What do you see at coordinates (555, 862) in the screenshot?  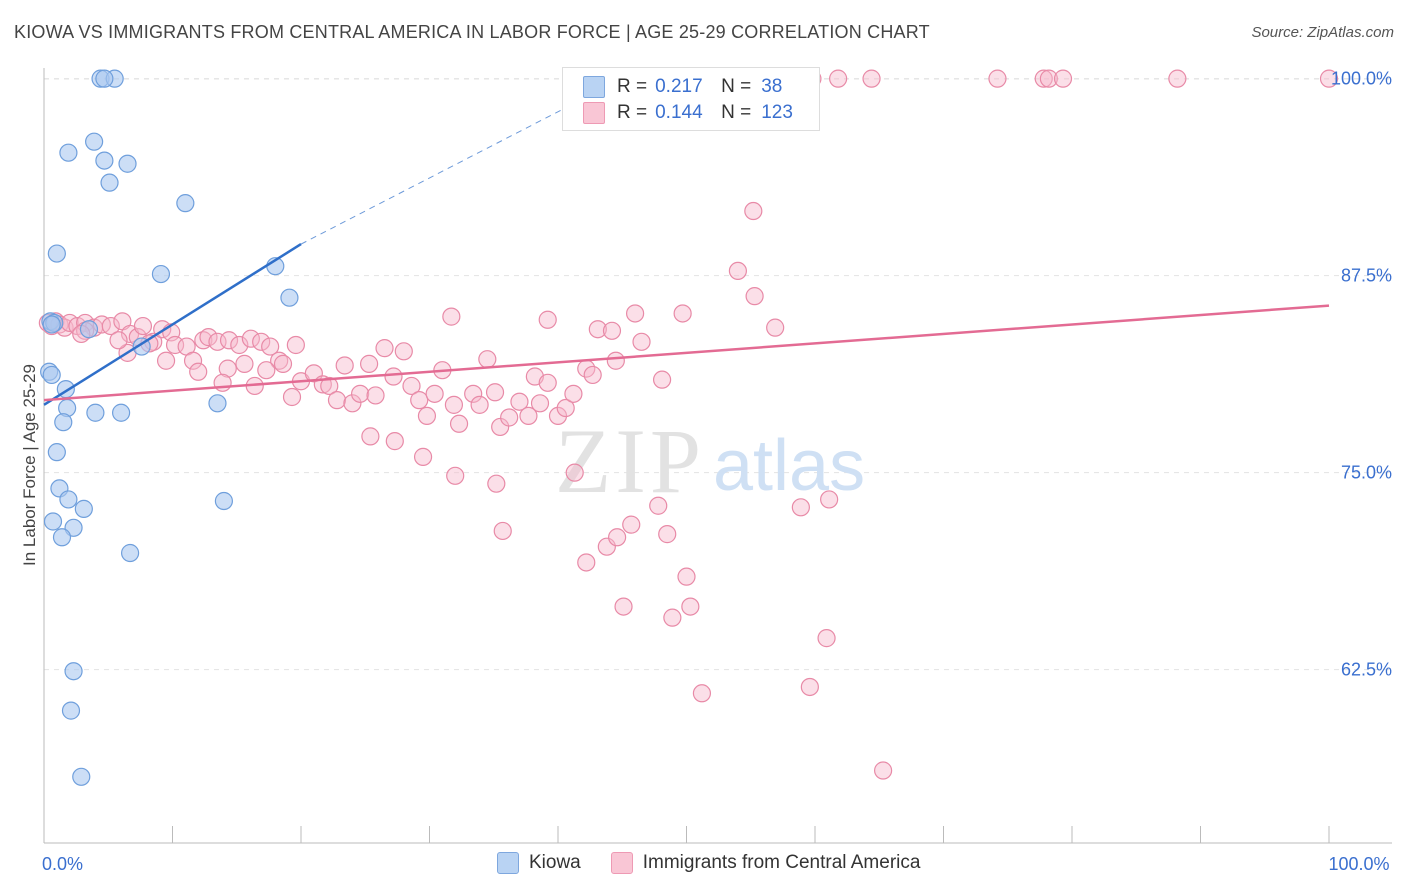 I see `legend-label-kiowa: Kiowa` at bounding box center [555, 862].